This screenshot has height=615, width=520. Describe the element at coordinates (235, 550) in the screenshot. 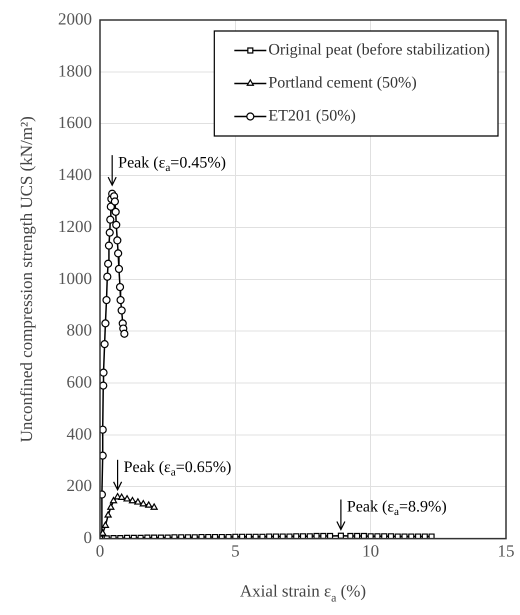

I see `x-tick-label: 5` at that location.